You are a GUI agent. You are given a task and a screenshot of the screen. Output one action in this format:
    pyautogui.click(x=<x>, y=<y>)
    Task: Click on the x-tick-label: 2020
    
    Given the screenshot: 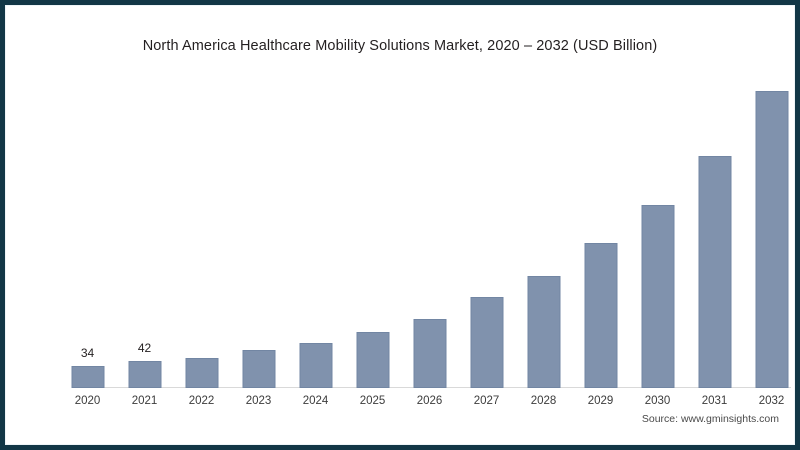 What is the action you would take?
    pyautogui.click(x=87, y=401)
    